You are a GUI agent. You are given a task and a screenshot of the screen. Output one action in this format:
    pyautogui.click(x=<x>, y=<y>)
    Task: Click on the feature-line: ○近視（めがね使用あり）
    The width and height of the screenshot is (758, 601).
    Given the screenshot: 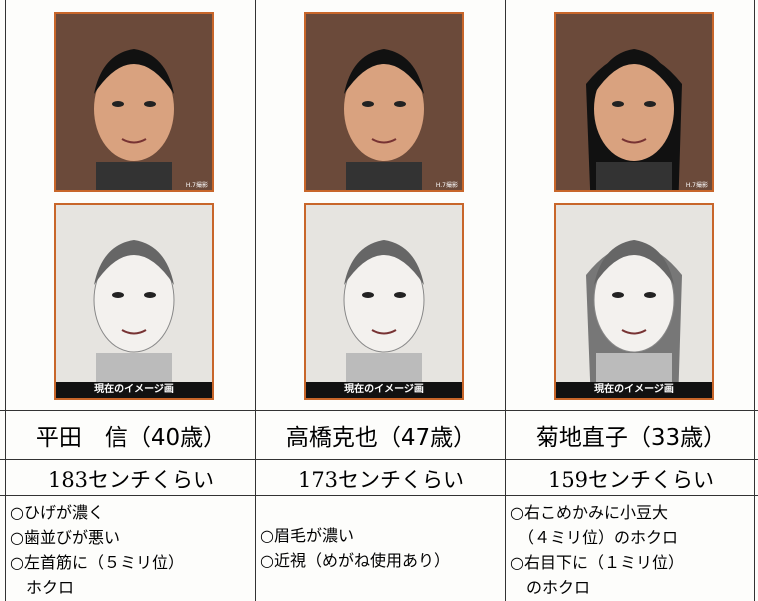 What is the action you would take?
    pyautogui.click(x=355, y=560)
    